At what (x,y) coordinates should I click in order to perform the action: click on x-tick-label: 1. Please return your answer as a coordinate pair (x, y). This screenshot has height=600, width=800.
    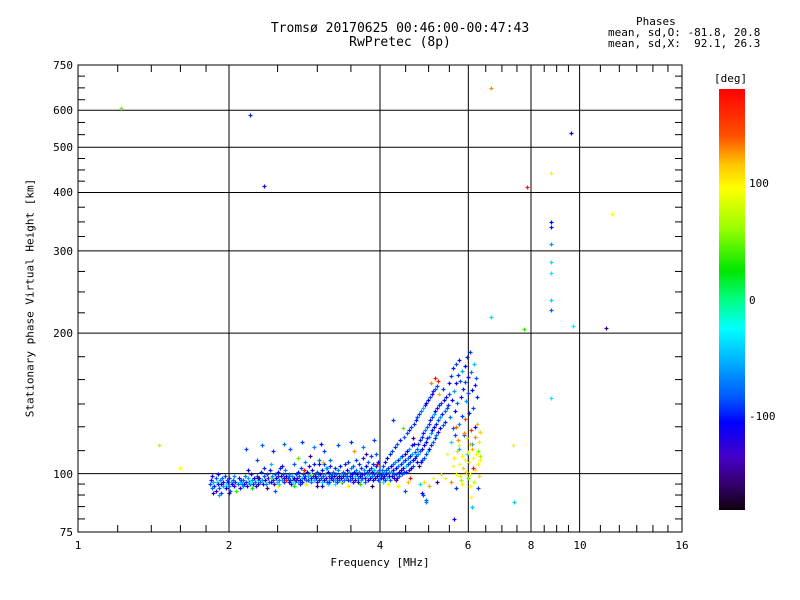
    Looking at the image, I should click on (78, 545).